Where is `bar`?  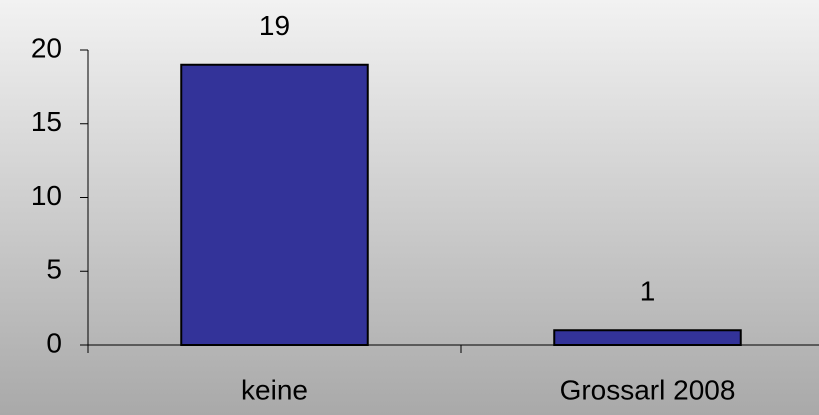 bar is located at coordinates (647, 337).